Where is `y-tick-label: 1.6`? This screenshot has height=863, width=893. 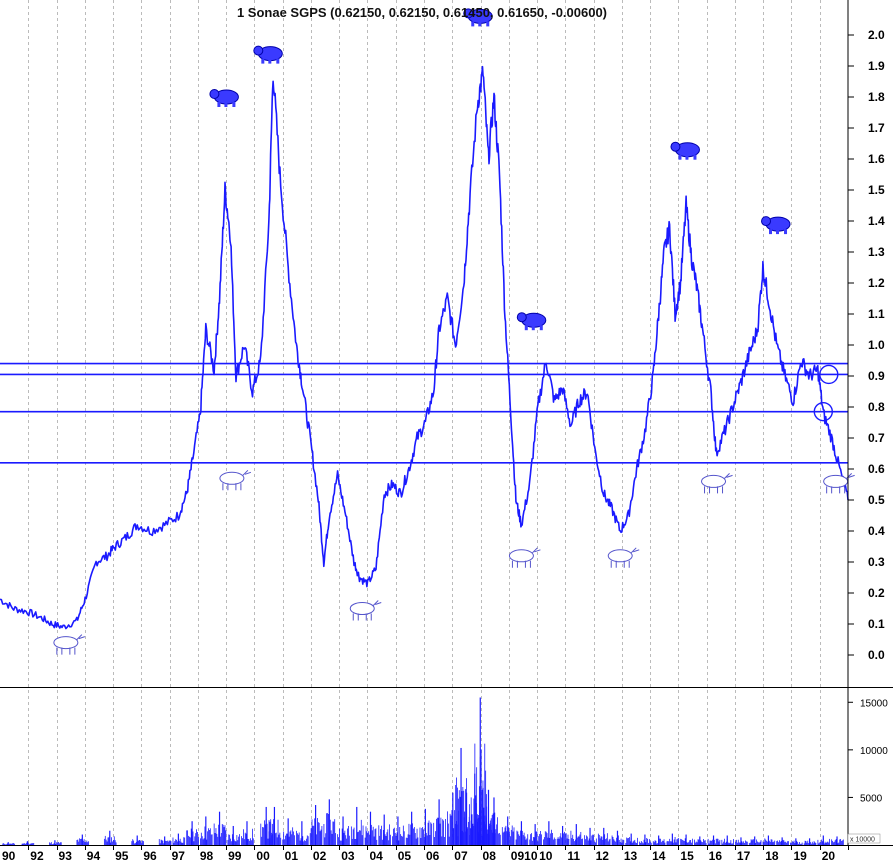
y-tick-label: 1.6 is located at coordinates (876, 159).